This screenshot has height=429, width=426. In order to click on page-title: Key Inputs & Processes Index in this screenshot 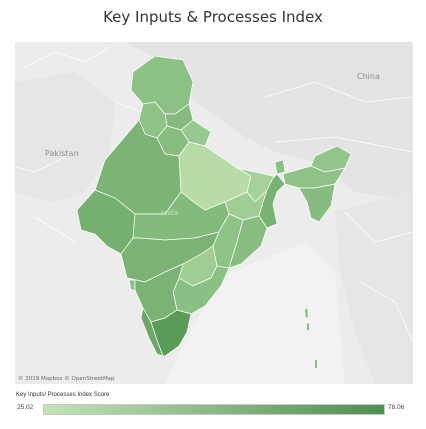, I will do `click(213, 17)`.